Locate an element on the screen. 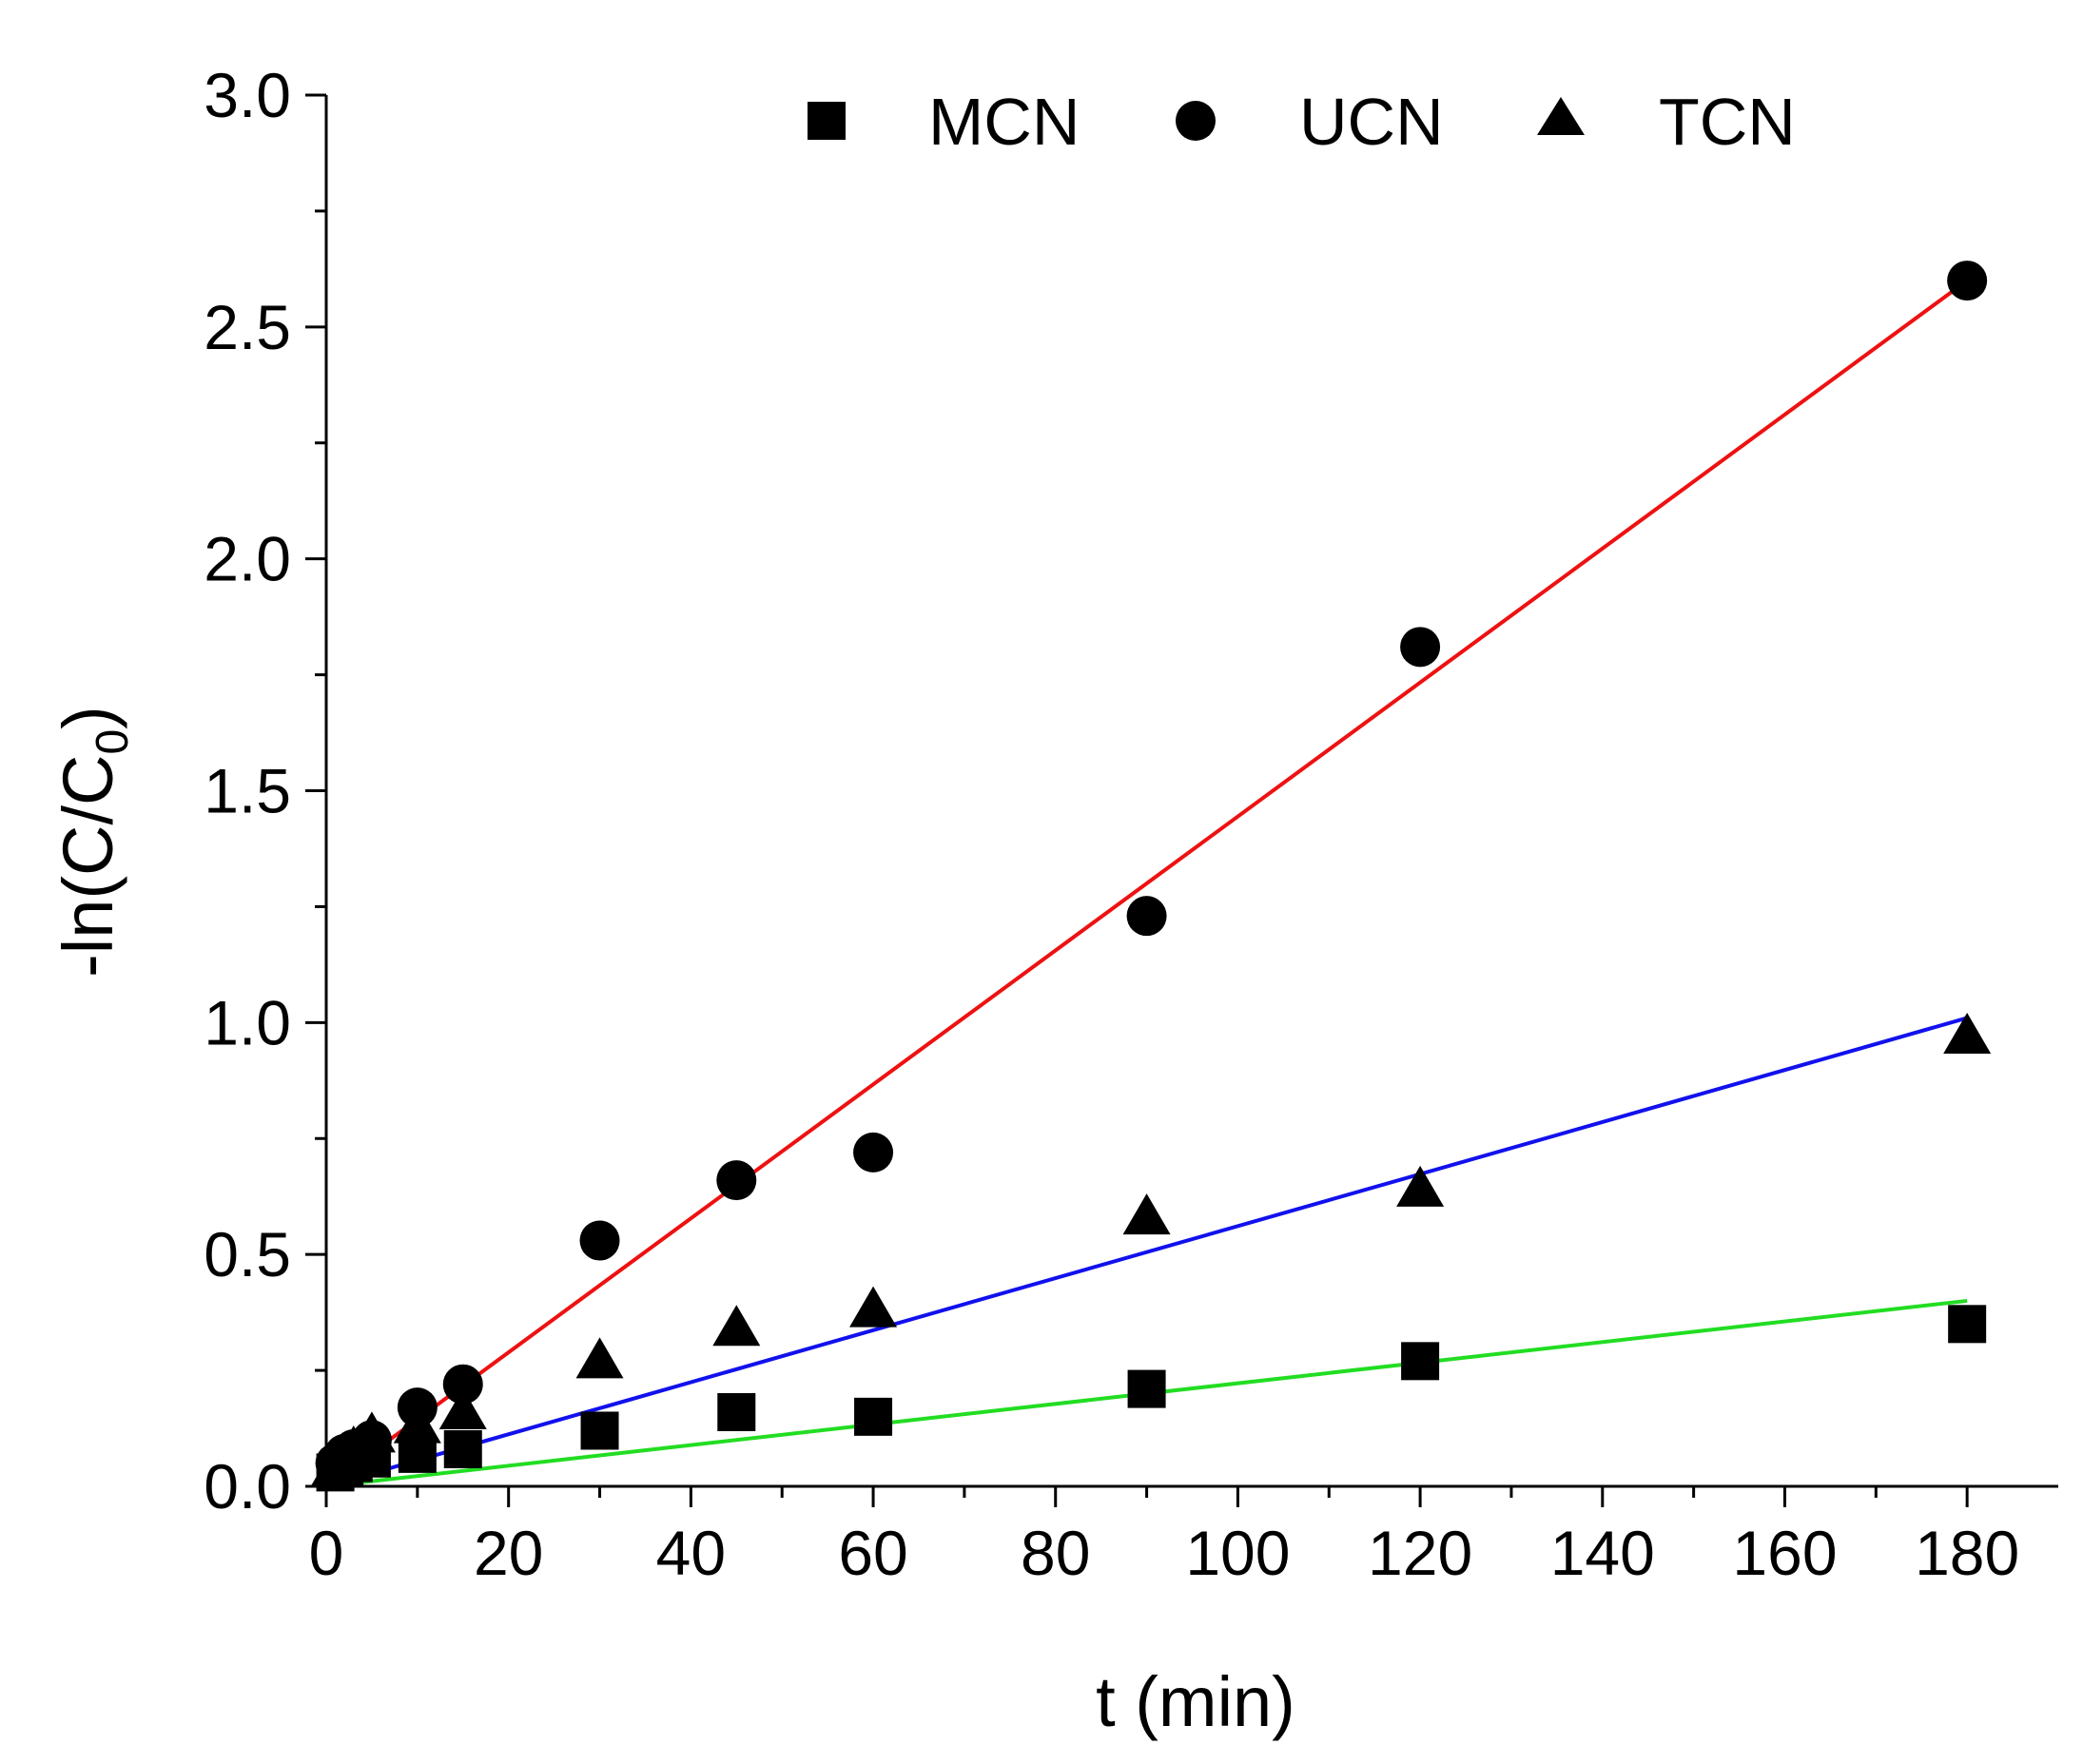  x-tick-label: 100 is located at coordinates (1237, 1553).